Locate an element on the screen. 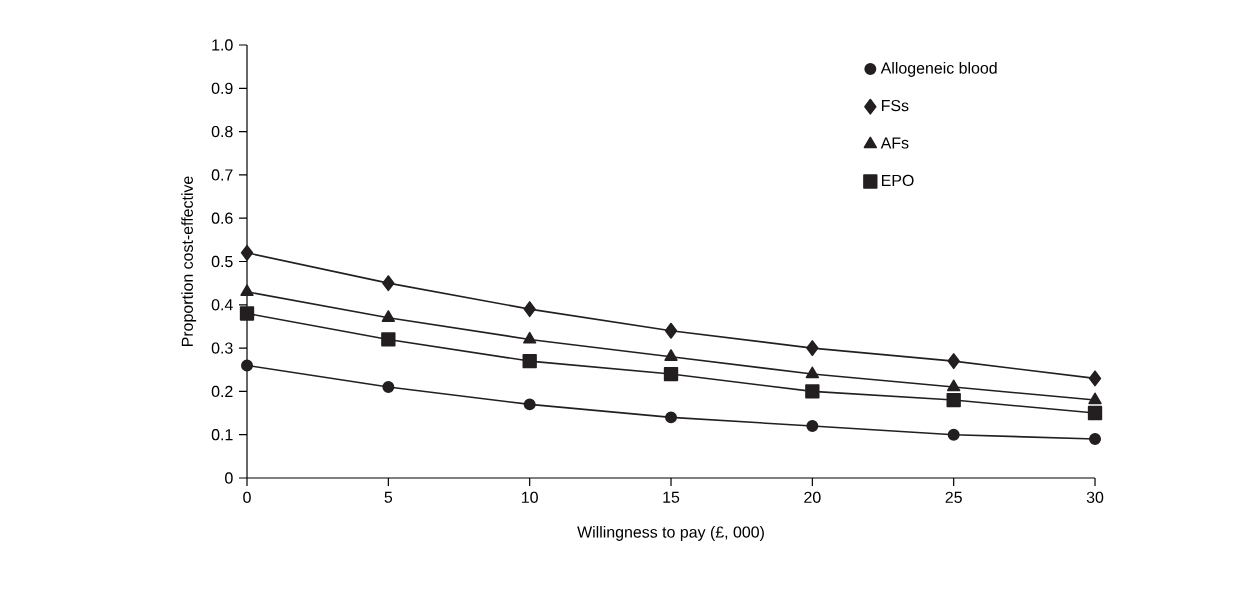 Image resolution: width=1256 pixels, height=597 pixels. x-tick-label: 25 is located at coordinates (953, 497).